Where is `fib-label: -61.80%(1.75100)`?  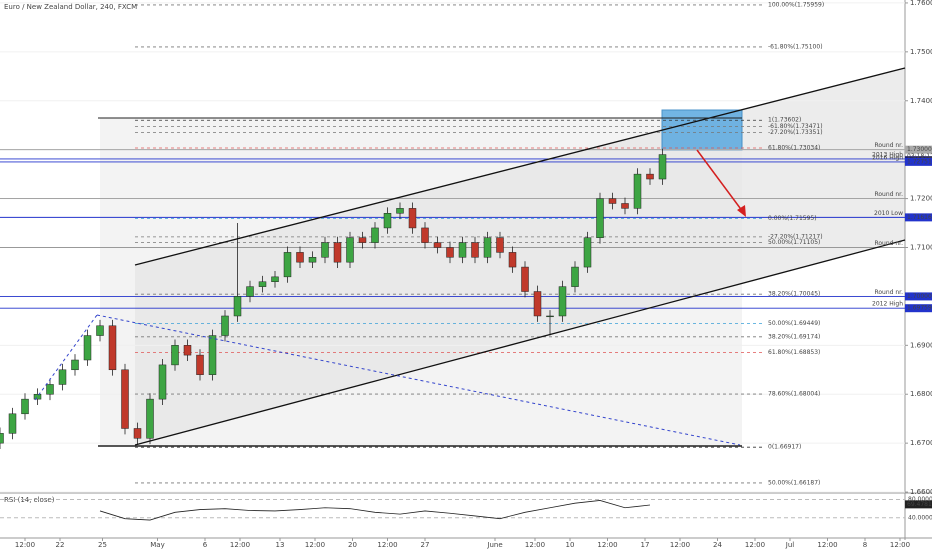 fib-label: -61.80%(1.75100) is located at coordinates (795, 46).